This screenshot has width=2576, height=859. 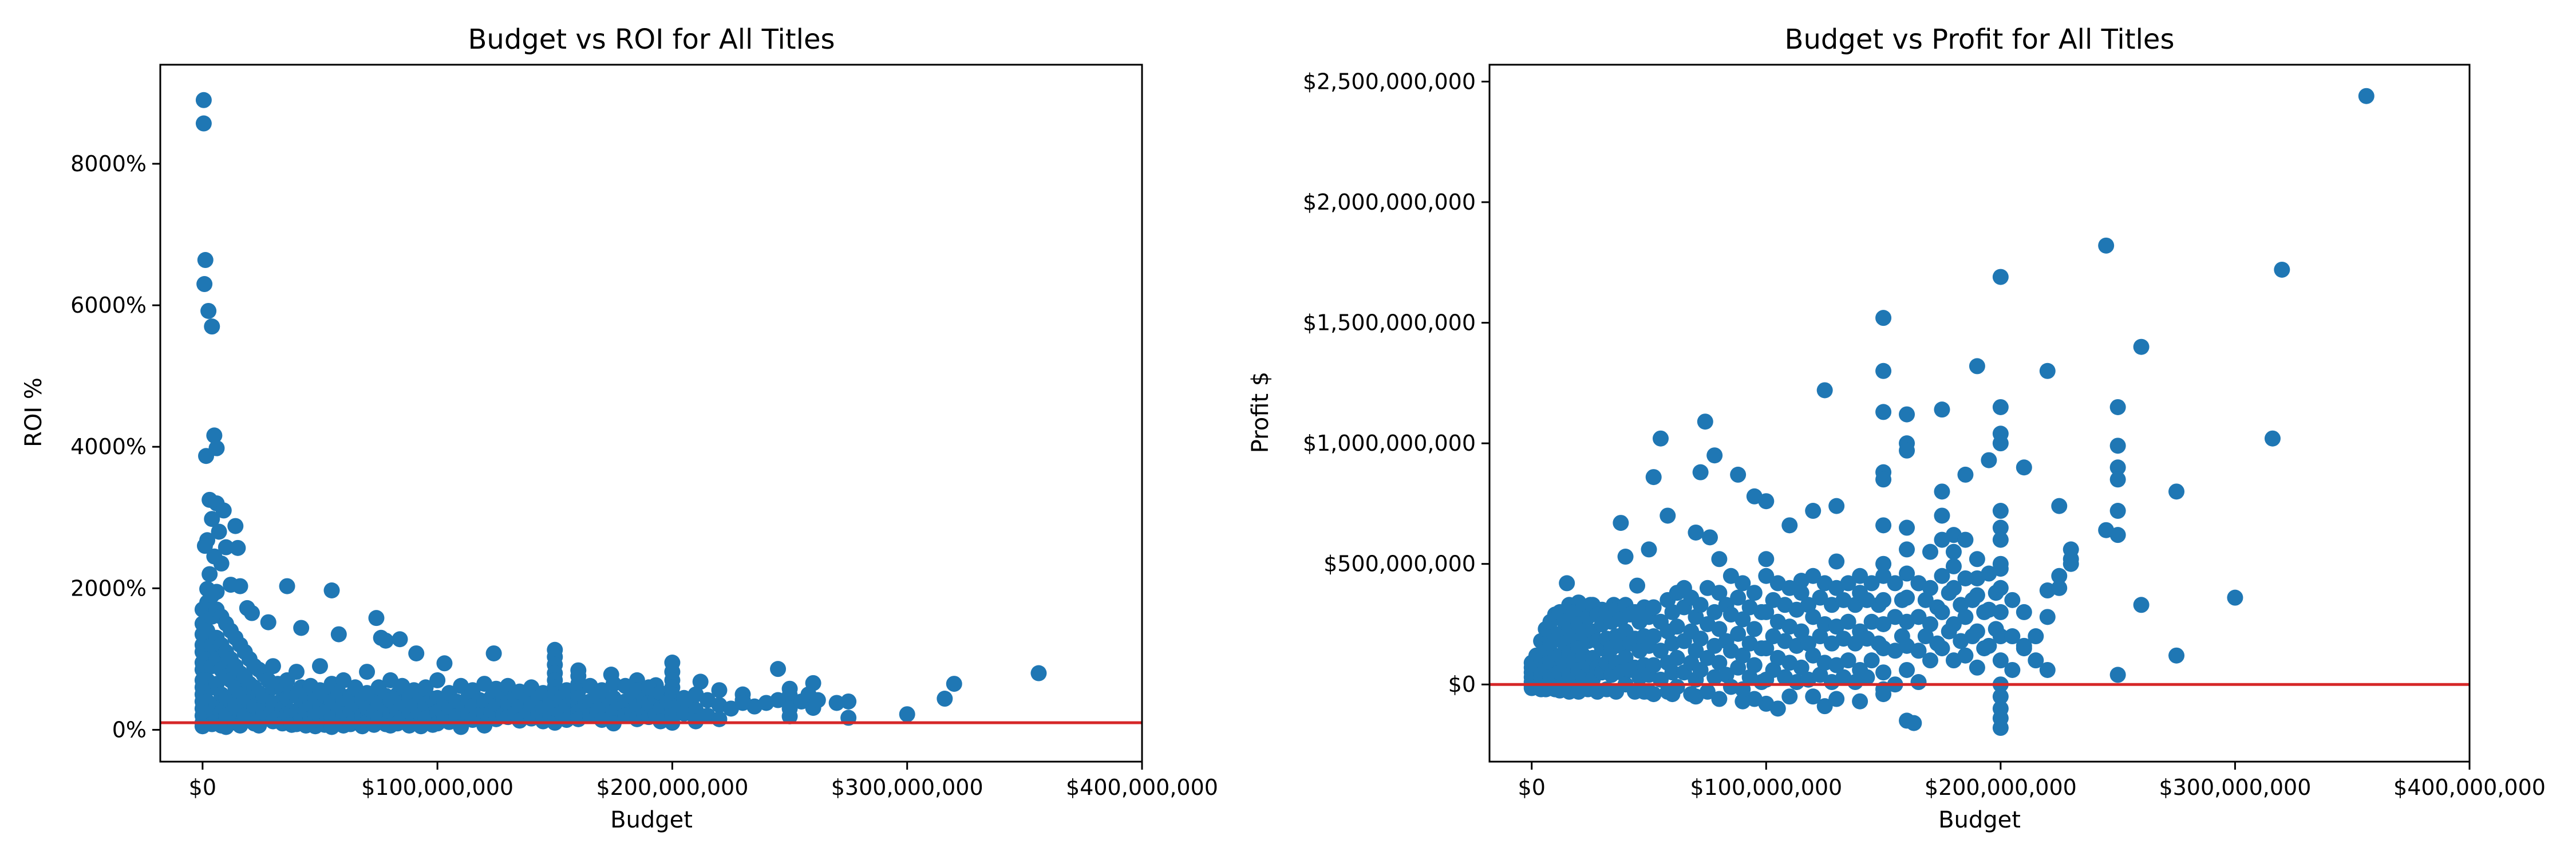 What do you see at coordinates (1389, 323) in the screenshot?
I see `y-tick-label: $1,500,000,000` at bounding box center [1389, 323].